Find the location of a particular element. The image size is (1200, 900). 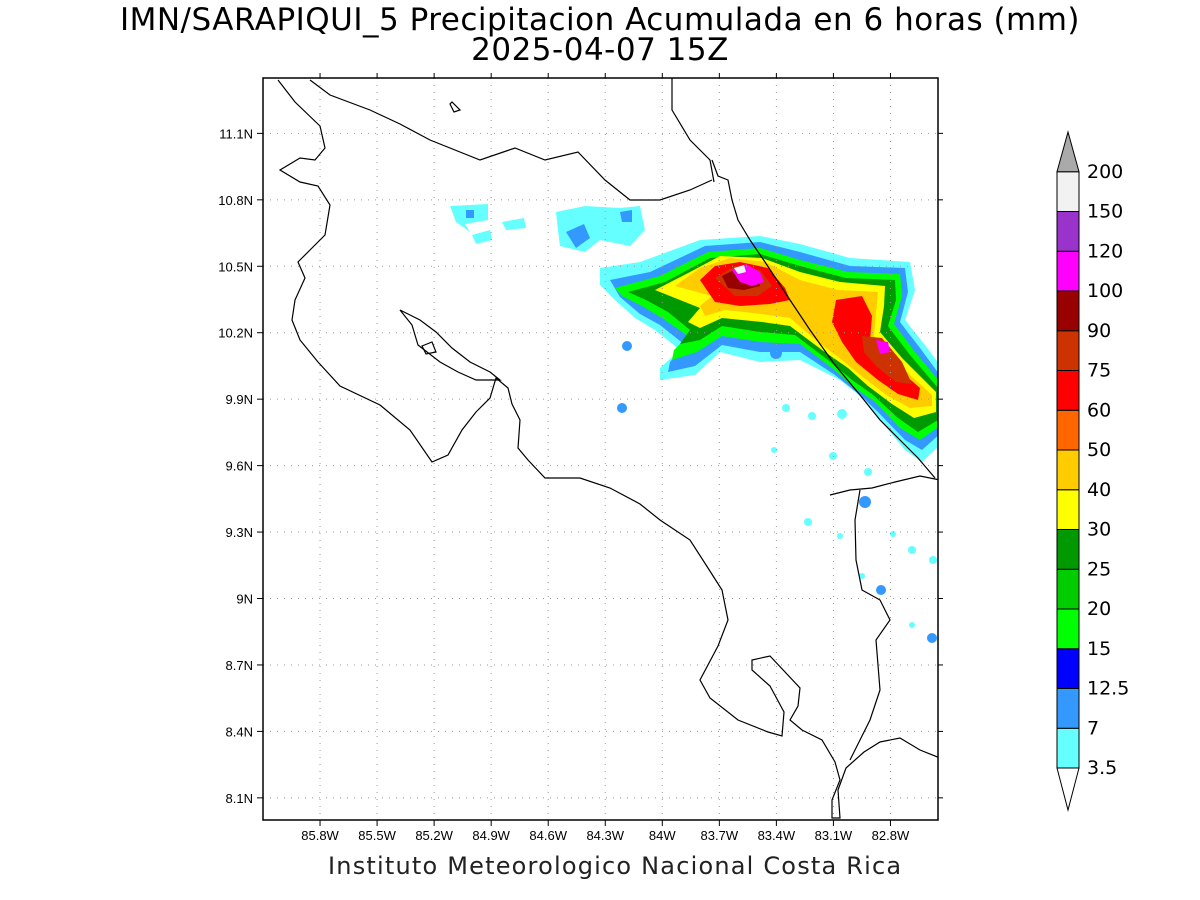

colorbar-label: 12.5 is located at coordinates (1108, 689).